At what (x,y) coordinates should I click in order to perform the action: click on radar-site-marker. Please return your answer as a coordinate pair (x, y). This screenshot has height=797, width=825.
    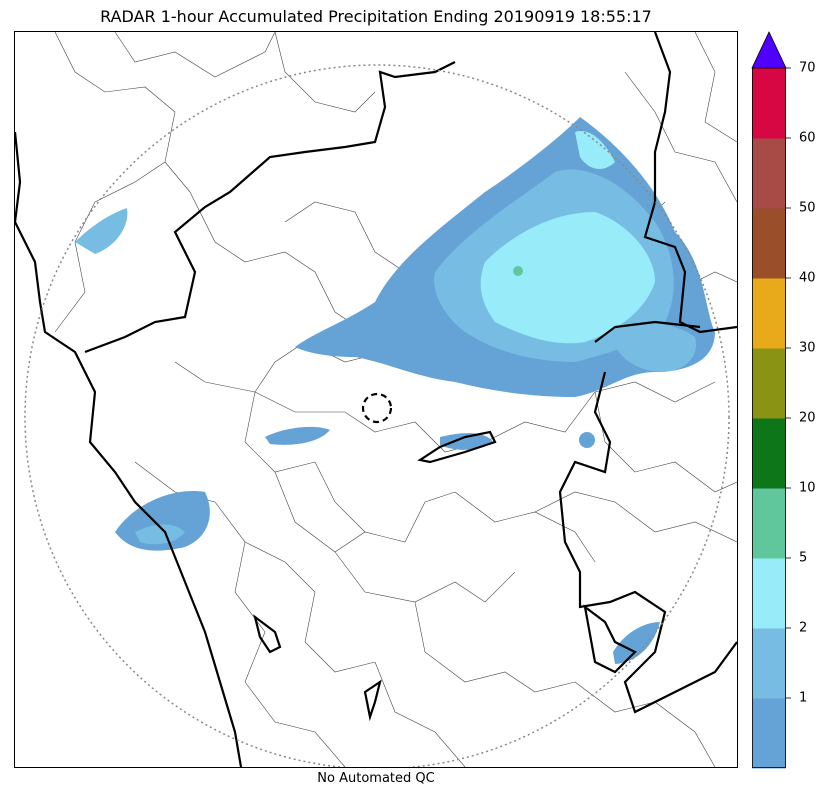
    Looking at the image, I should click on (377, 408).